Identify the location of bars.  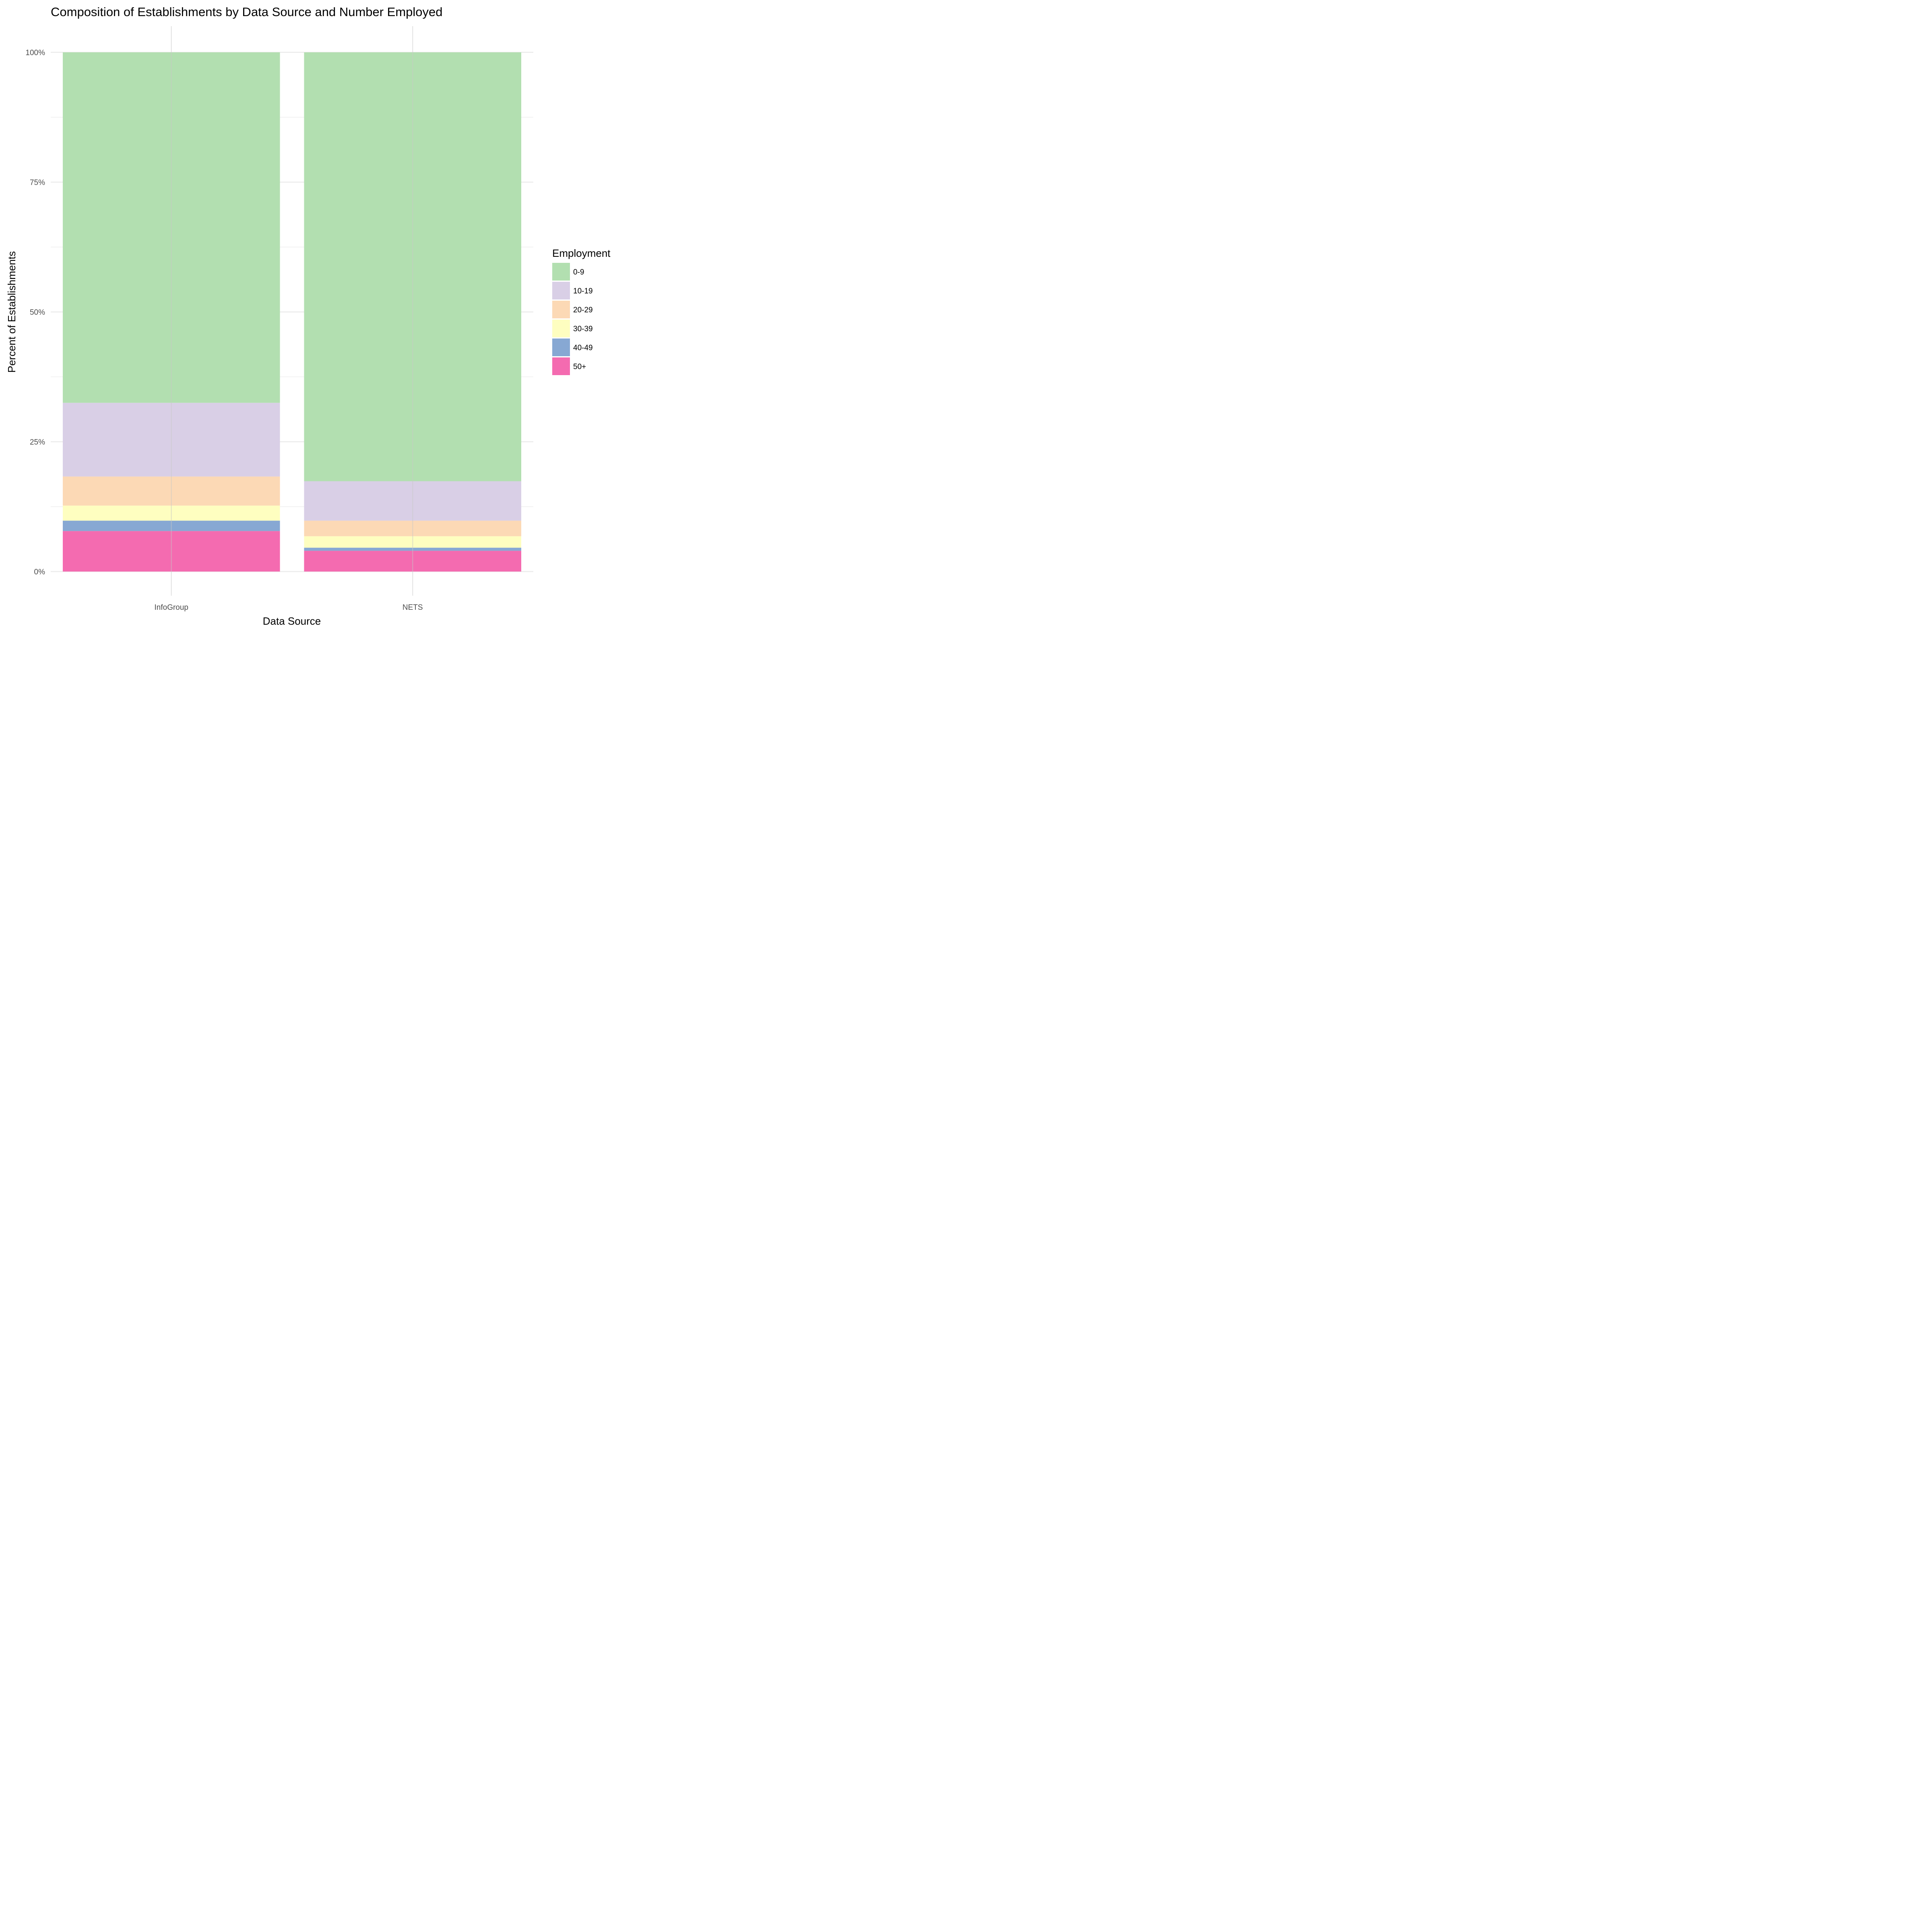
(292, 312).